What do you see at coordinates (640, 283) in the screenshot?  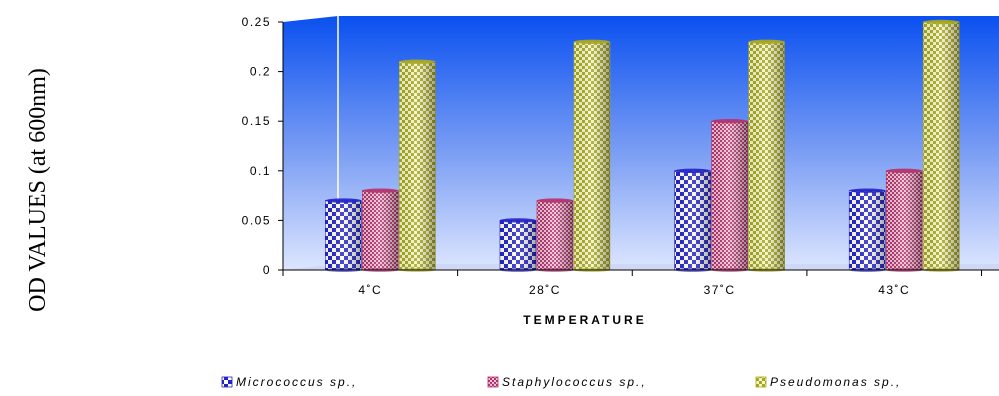 I see `x-axis: 4˚C 28˚C 37˚C 43˚C` at bounding box center [640, 283].